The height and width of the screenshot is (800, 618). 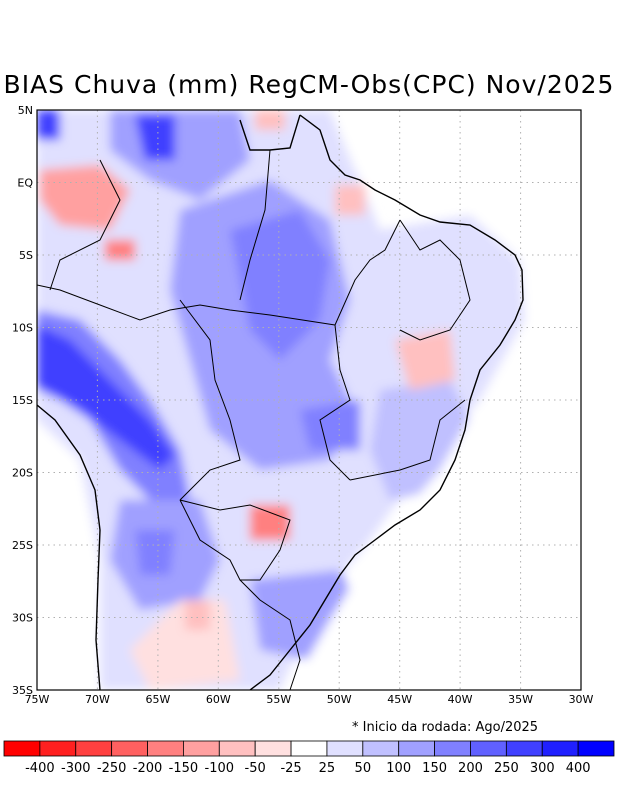 What do you see at coordinates (184, 768) in the screenshot?
I see `colorbar-label: -150` at bounding box center [184, 768].